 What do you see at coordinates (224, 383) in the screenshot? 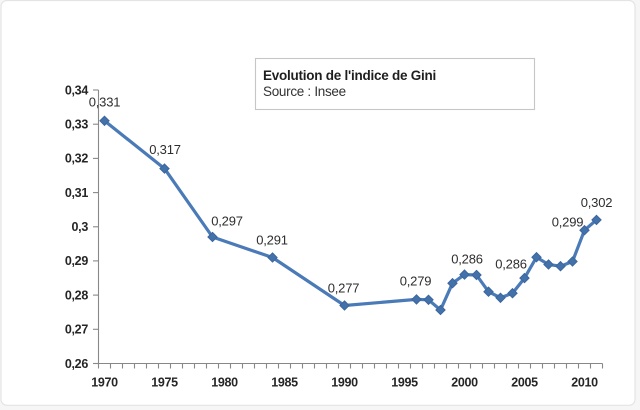
I see `svg-text: 1980` at bounding box center [224, 383].